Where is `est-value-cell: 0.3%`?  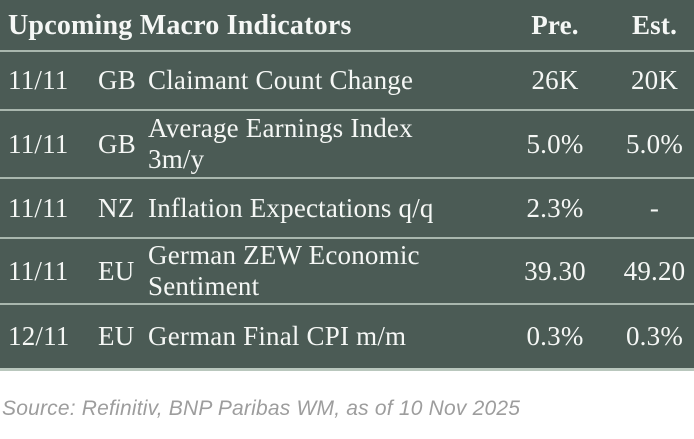
est-value-cell: 0.3% is located at coordinates (654, 336).